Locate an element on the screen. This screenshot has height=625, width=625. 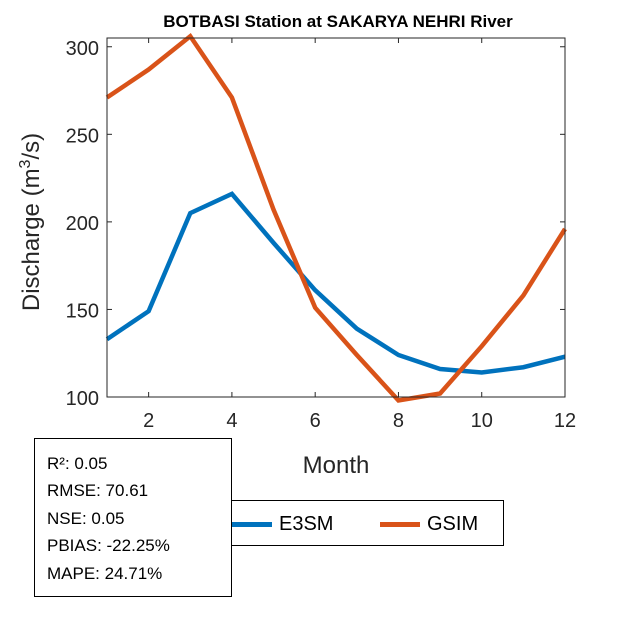
stat-rmse: RMSE: 70.61 is located at coordinates (98, 491).